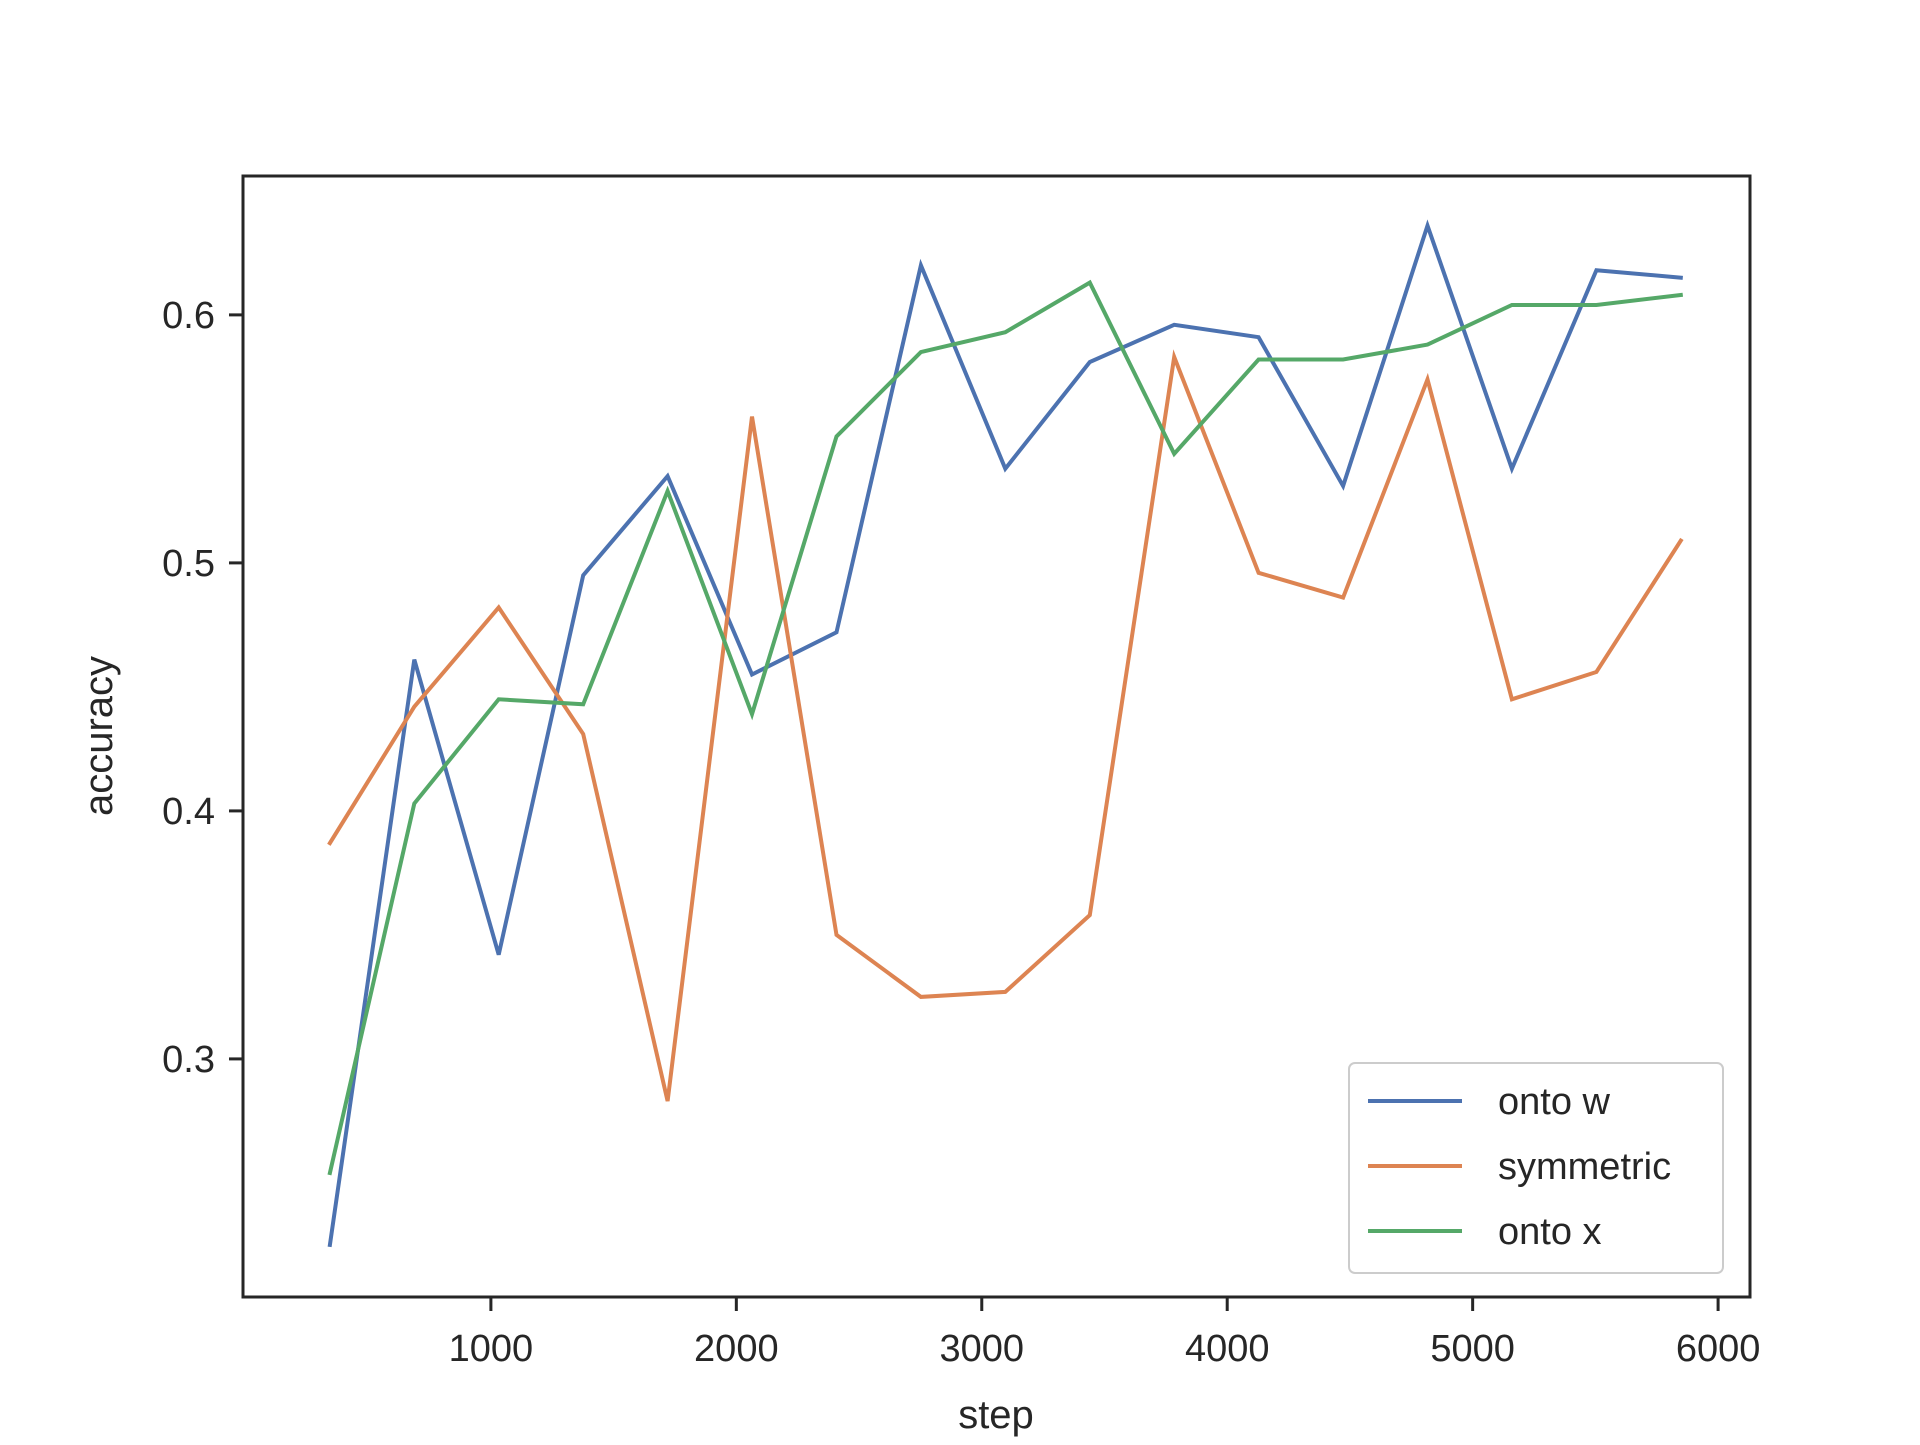 This screenshot has width=1920, height=1445. What do you see at coordinates (1227, 1349) in the screenshot?
I see `x-tick-label: 4000` at bounding box center [1227, 1349].